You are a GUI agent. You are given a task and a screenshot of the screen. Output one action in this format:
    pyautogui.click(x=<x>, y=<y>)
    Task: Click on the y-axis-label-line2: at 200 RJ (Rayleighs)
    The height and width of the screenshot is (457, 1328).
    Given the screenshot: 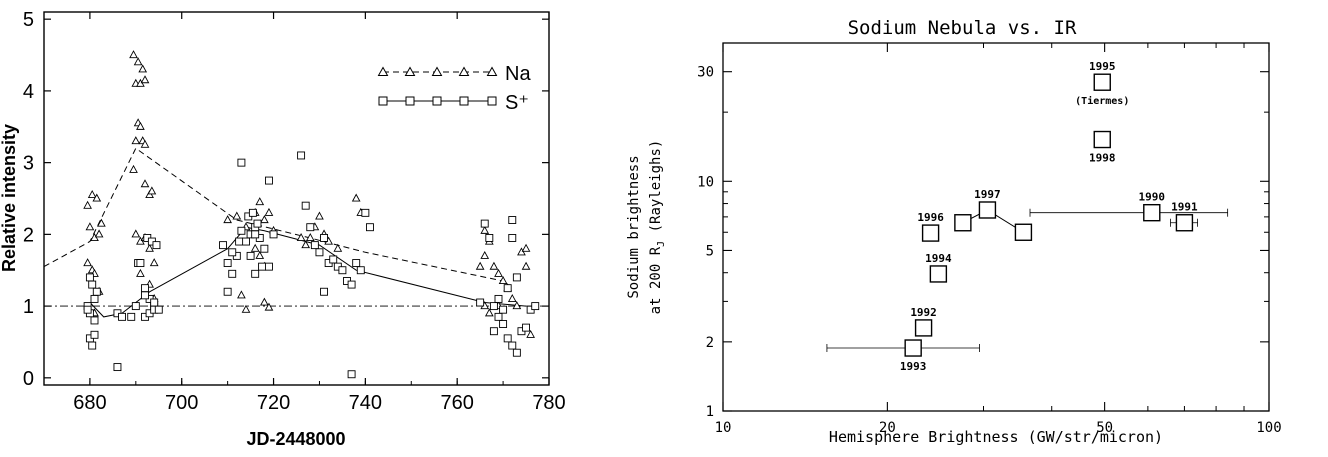 What is the action you would take?
    pyautogui.click(x=657, y=227)
    